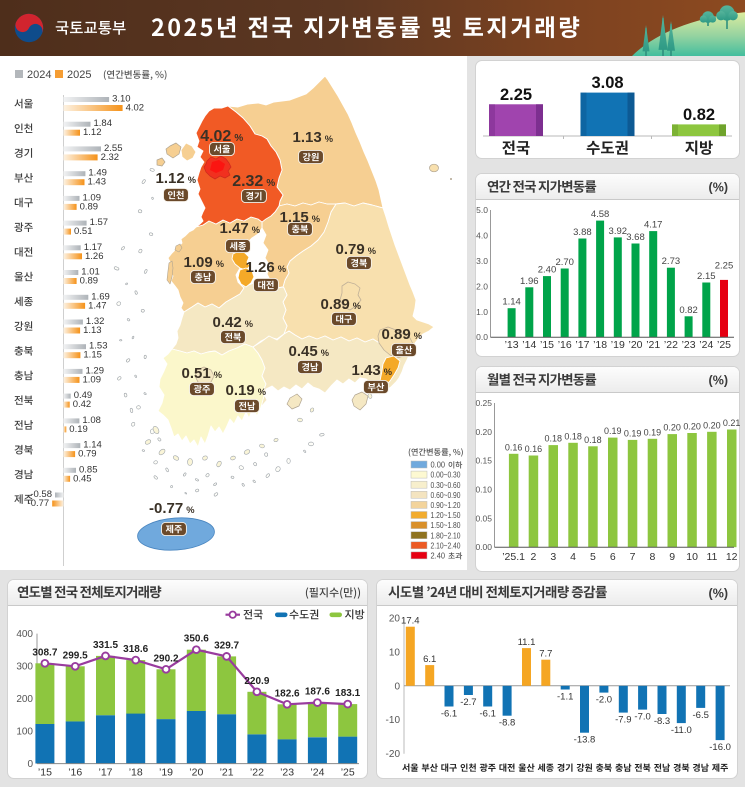  What do you see at coordinates (75, 655) in the screenshot?
I see `svg-text: 299.5` at bounding box center [75, 655].